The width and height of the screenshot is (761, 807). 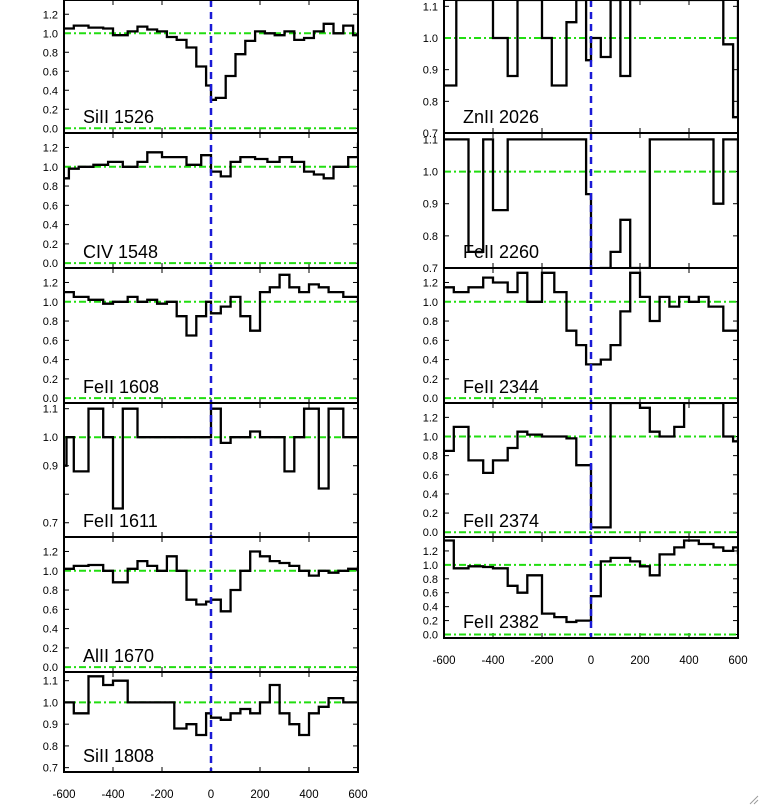 I want to click on ion-label: FeII 2374, so click(x=501, y=521).